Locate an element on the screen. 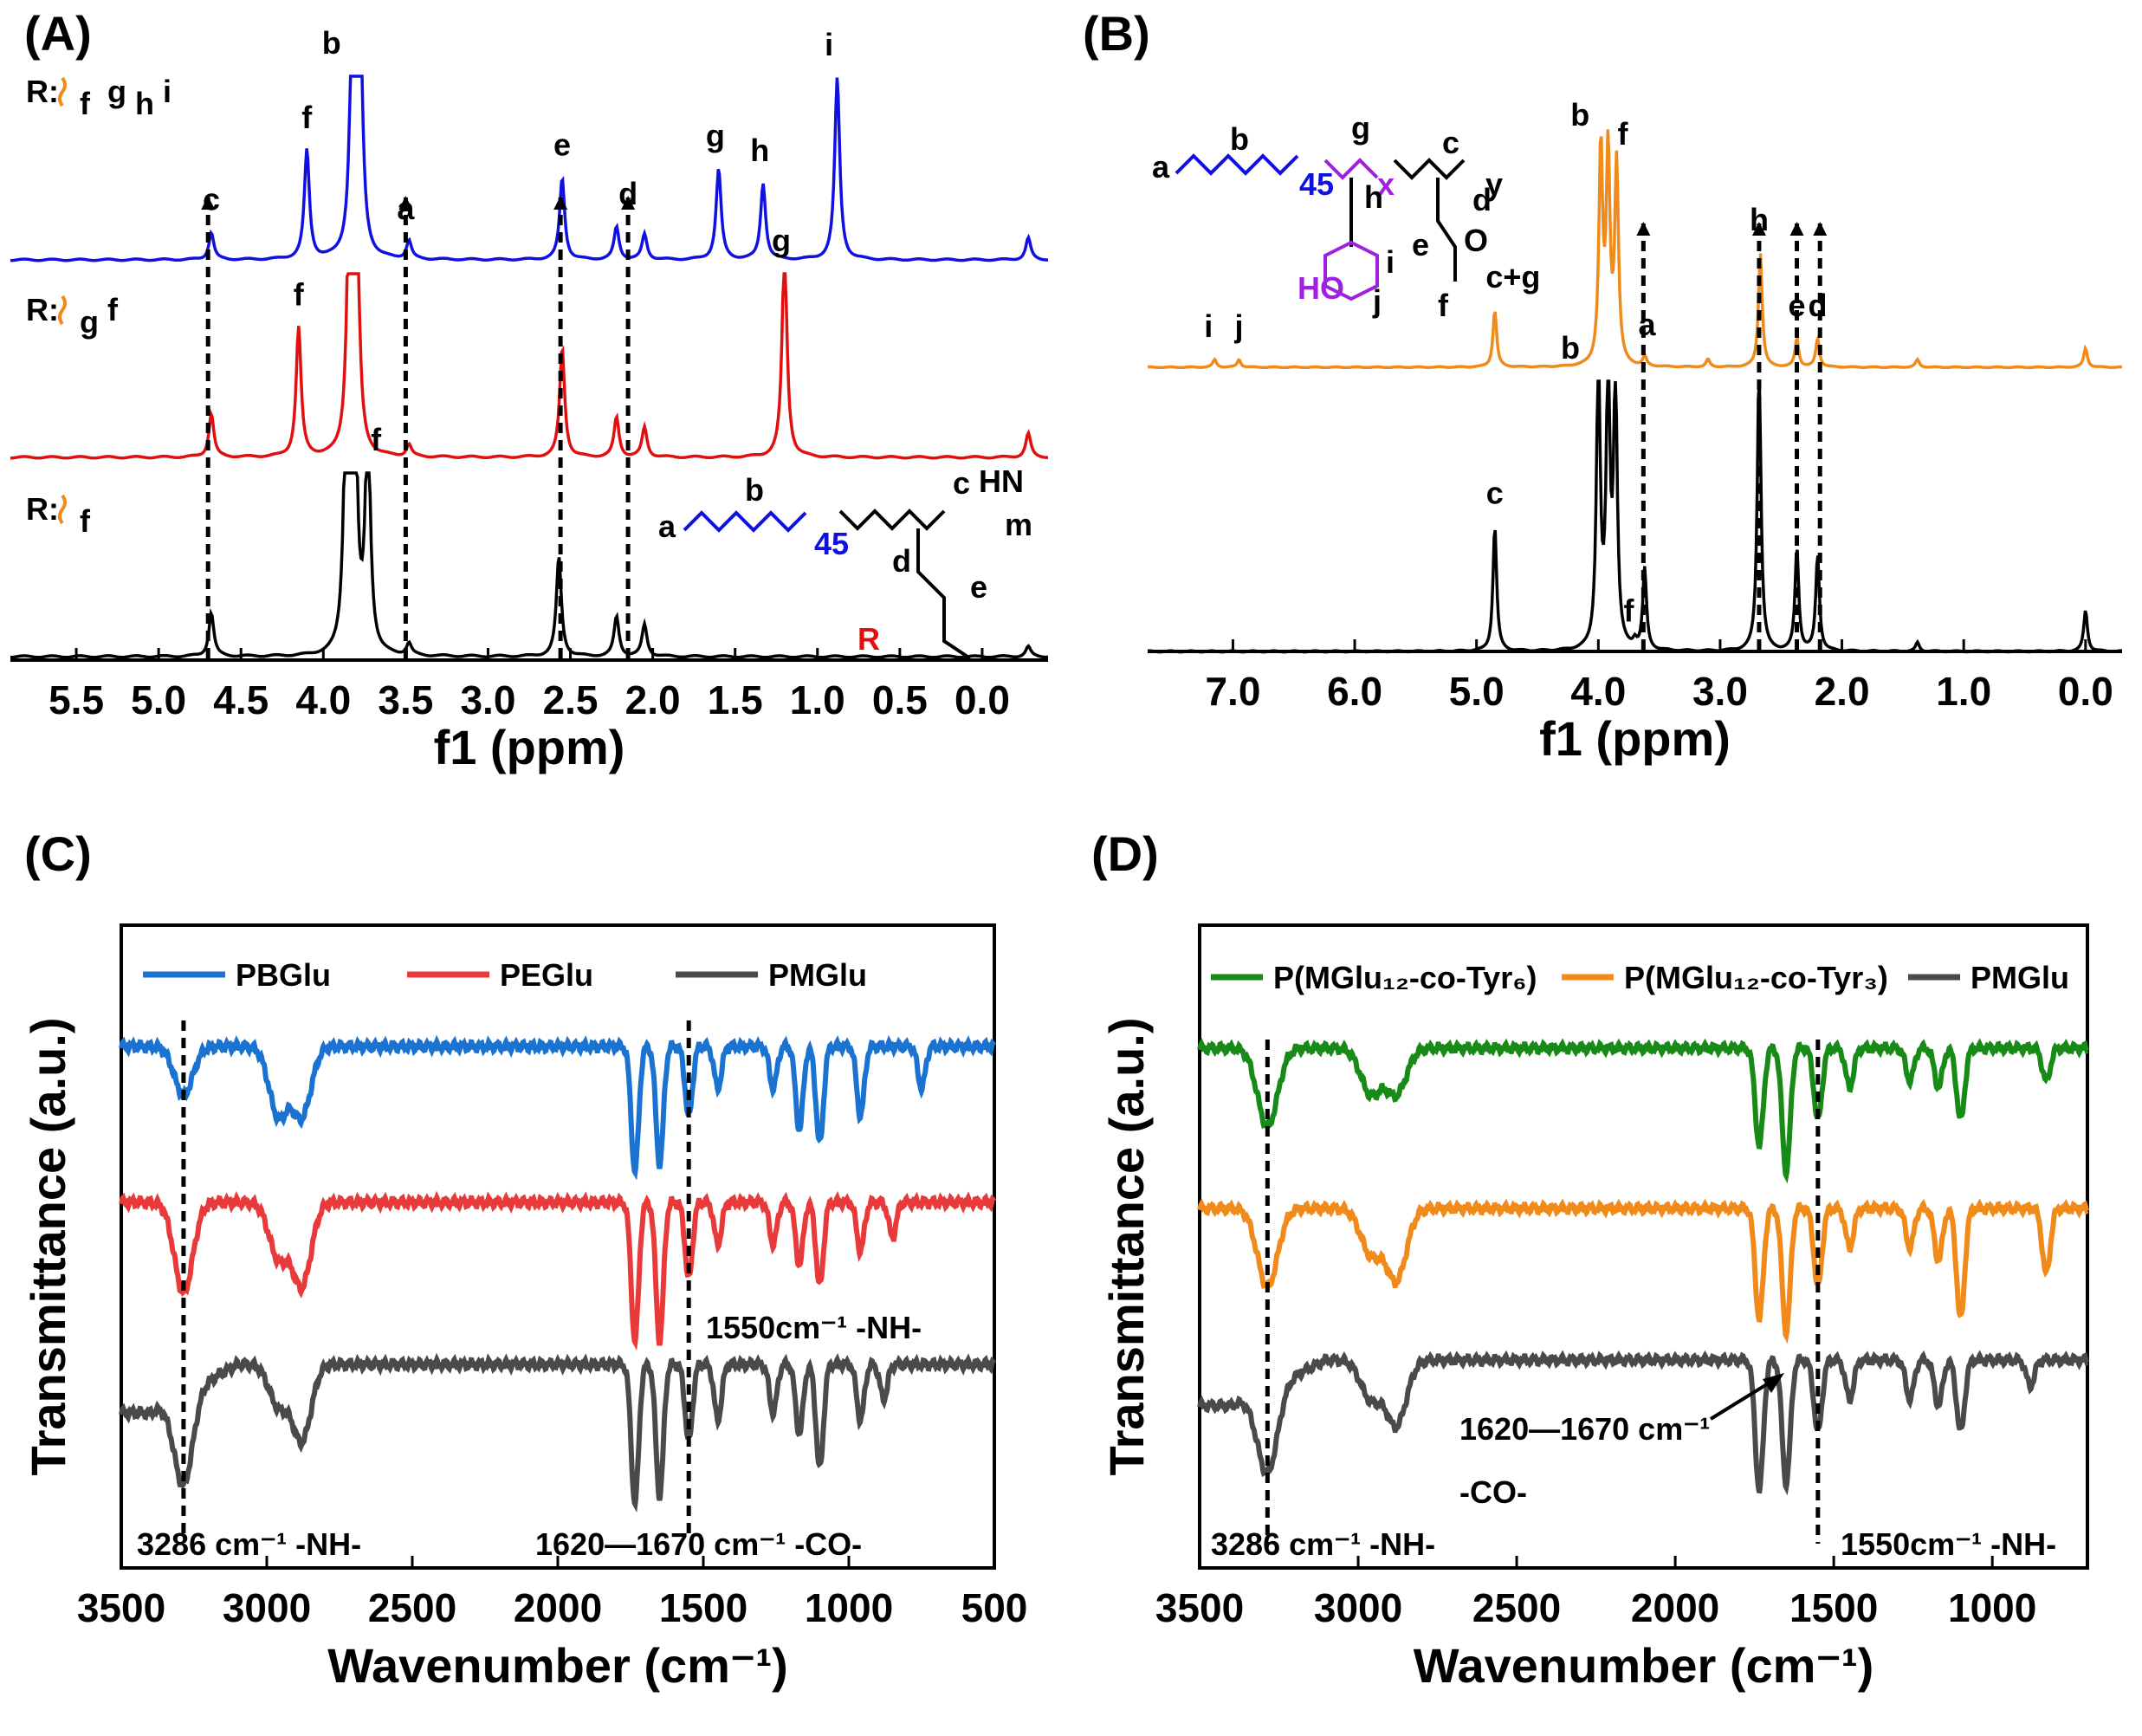  peak-label: a is located at coordinates (1648, 324).